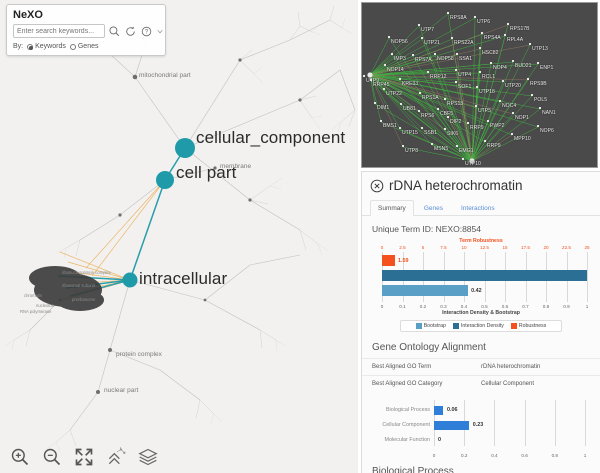 The width and height of the screenshot is (600, 473). I want to click on layers-icon, so click(148, 457).